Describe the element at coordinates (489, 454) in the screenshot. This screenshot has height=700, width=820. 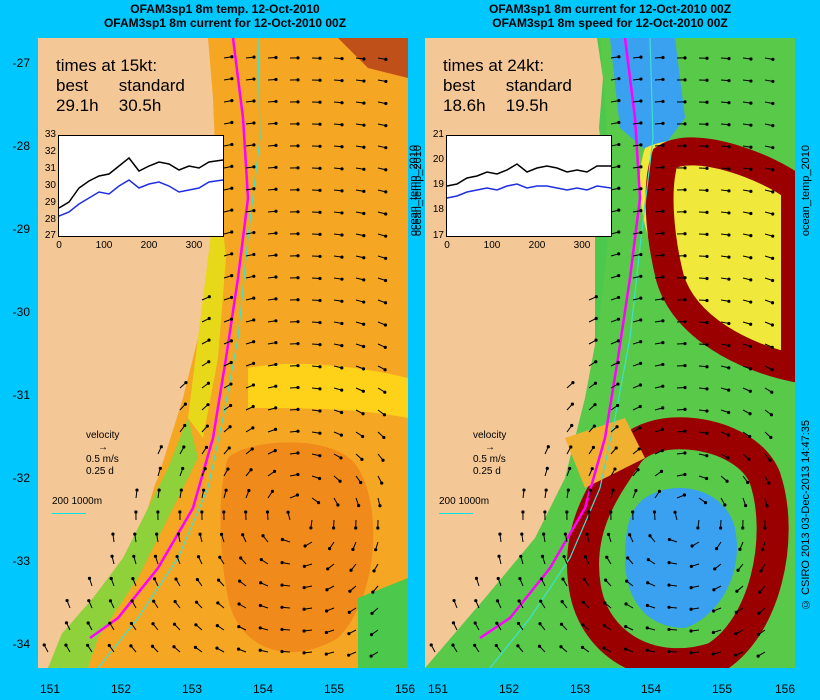
I see `right-velocity-legend: velocity → 0.5 m/s 0.25 d` at that location.